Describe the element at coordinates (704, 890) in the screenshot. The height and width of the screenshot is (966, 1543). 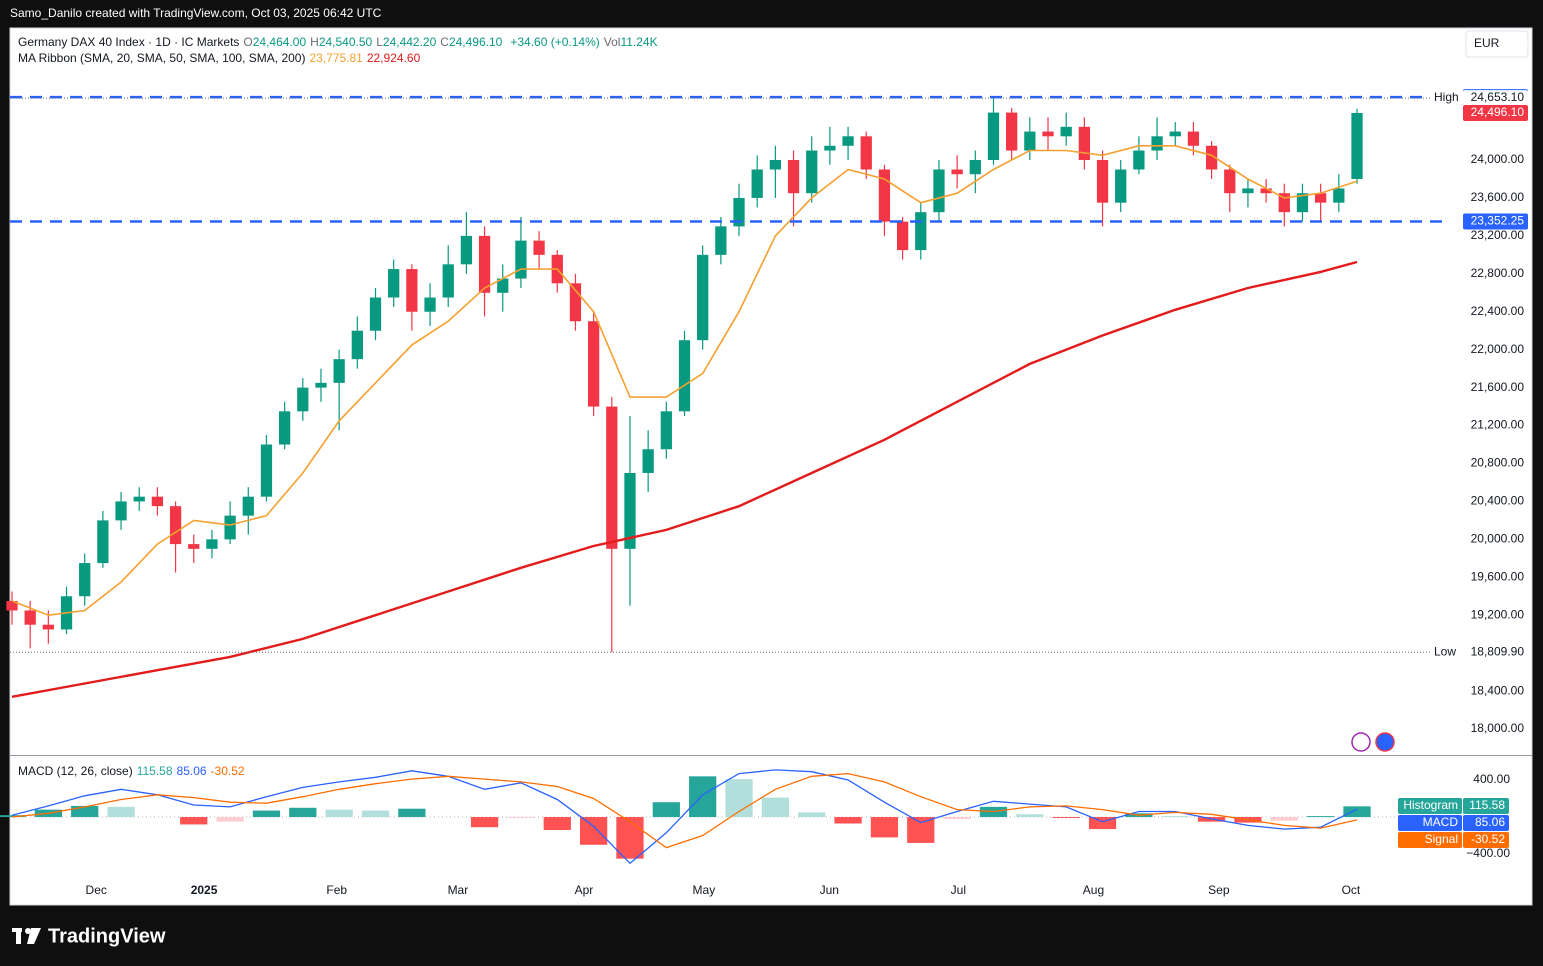
I see `x-tick-label: May` at that location.